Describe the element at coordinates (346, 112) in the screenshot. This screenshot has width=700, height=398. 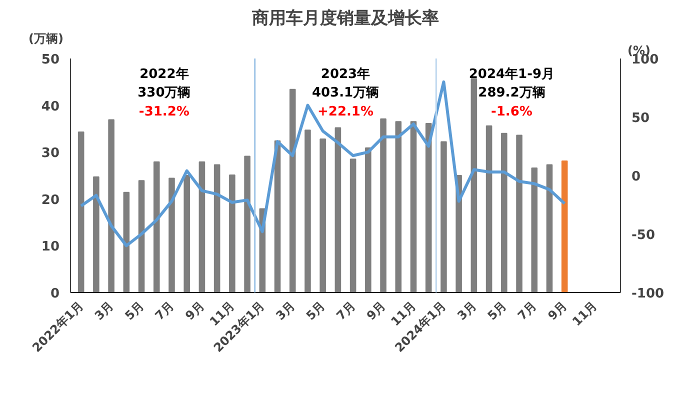
I see `annotation: +22.1%` at that location.